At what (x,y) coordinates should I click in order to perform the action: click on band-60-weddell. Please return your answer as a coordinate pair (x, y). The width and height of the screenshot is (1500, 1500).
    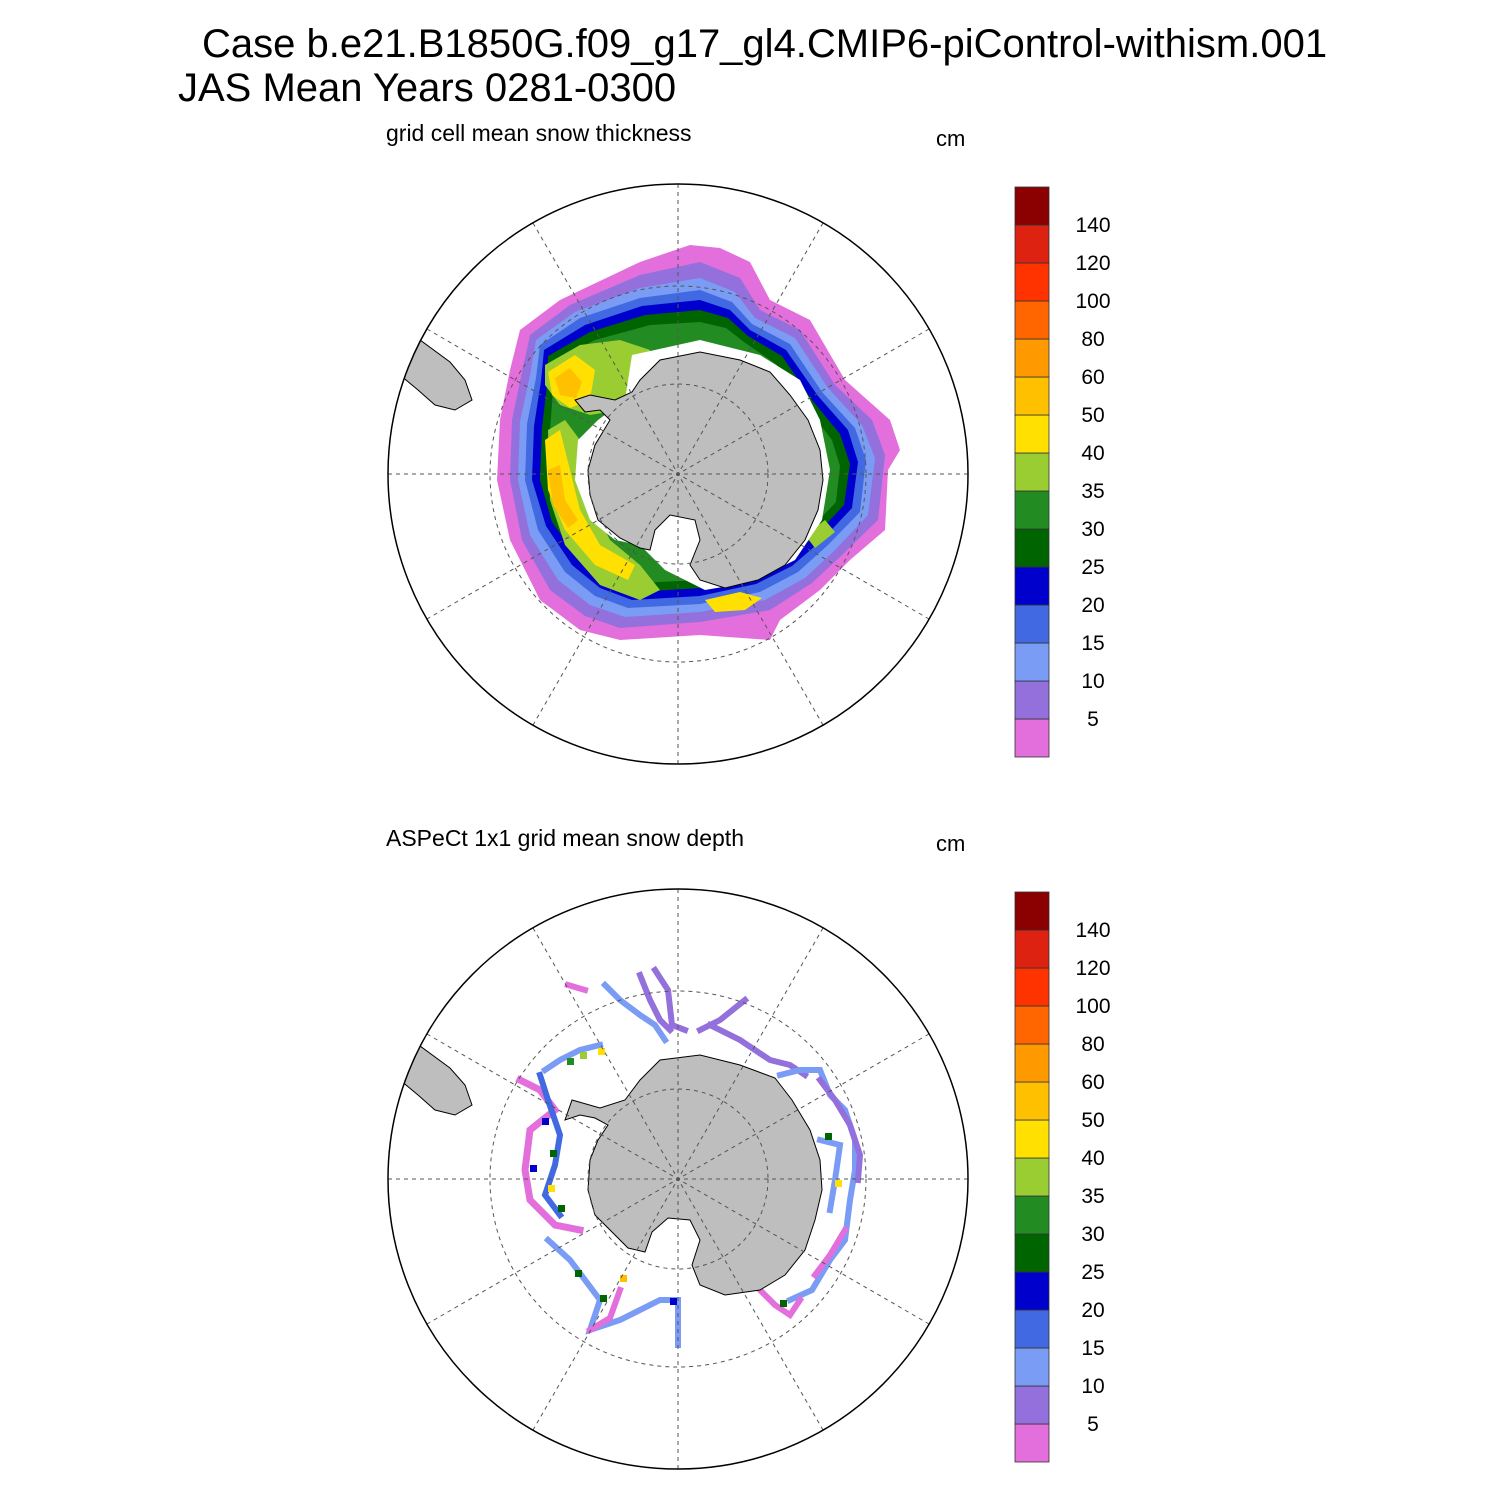
    Looking at the image, I should click on (568, 383).